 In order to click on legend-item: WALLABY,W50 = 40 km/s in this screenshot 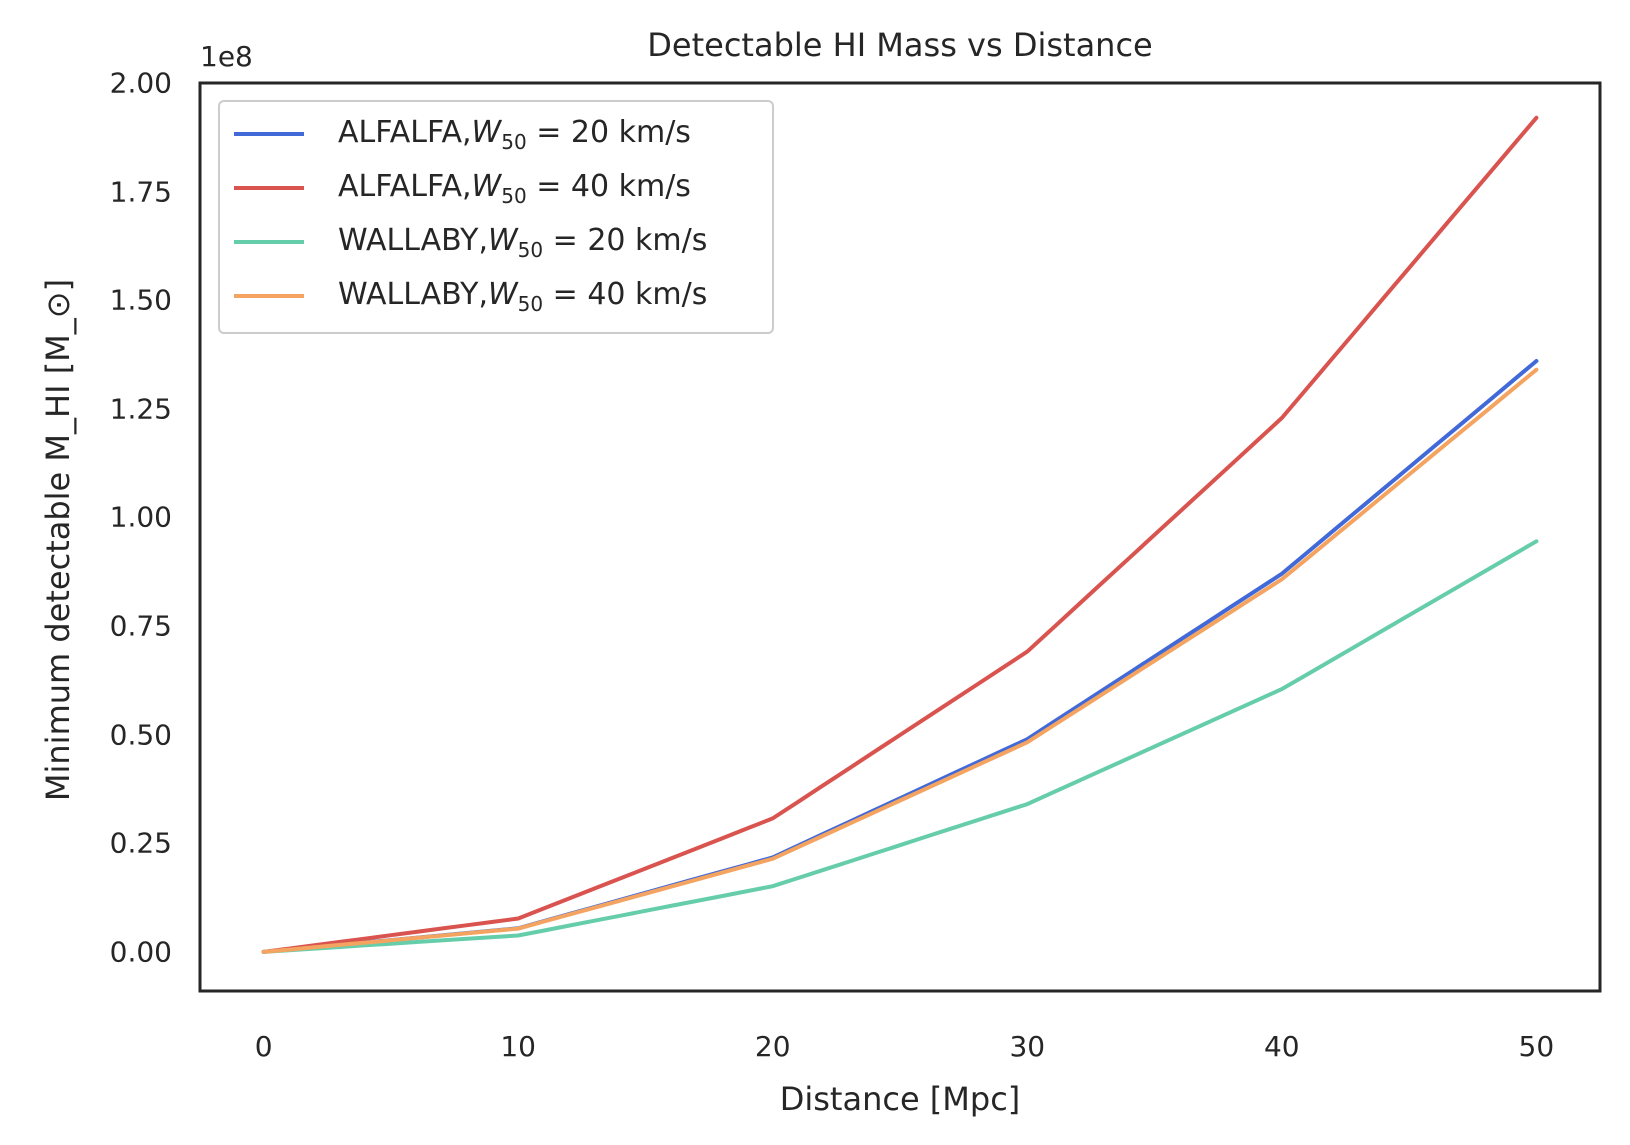, I will do `click(470, 296)`.